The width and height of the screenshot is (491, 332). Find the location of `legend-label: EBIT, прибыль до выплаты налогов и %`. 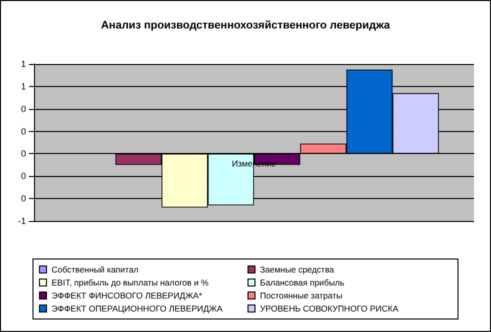

legend-label: EBIT, прибыль до выплаты налогов и % is located at coordinates (130, 283).